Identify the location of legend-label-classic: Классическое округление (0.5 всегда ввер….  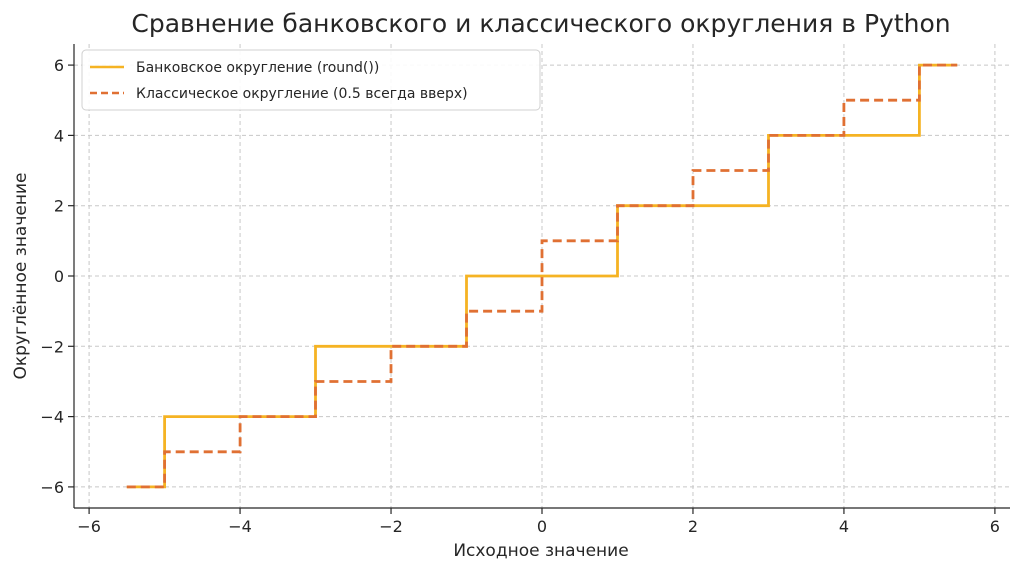
(302, 94).